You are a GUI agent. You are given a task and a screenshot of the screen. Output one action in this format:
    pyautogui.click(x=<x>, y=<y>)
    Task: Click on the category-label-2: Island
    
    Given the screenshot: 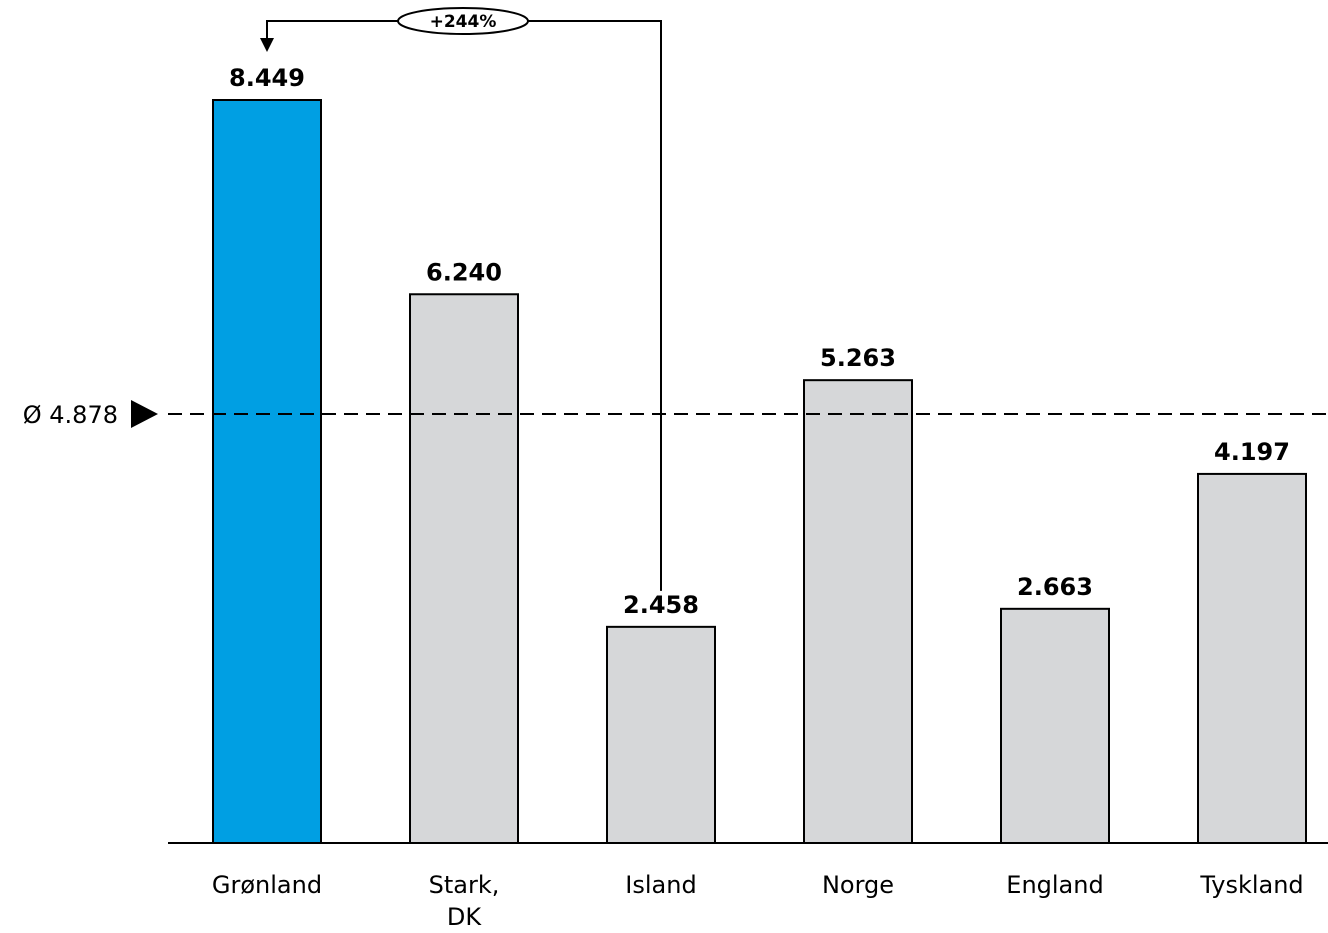 What is the action you would take?
    pyautogui.click(x=660, y=885)
    